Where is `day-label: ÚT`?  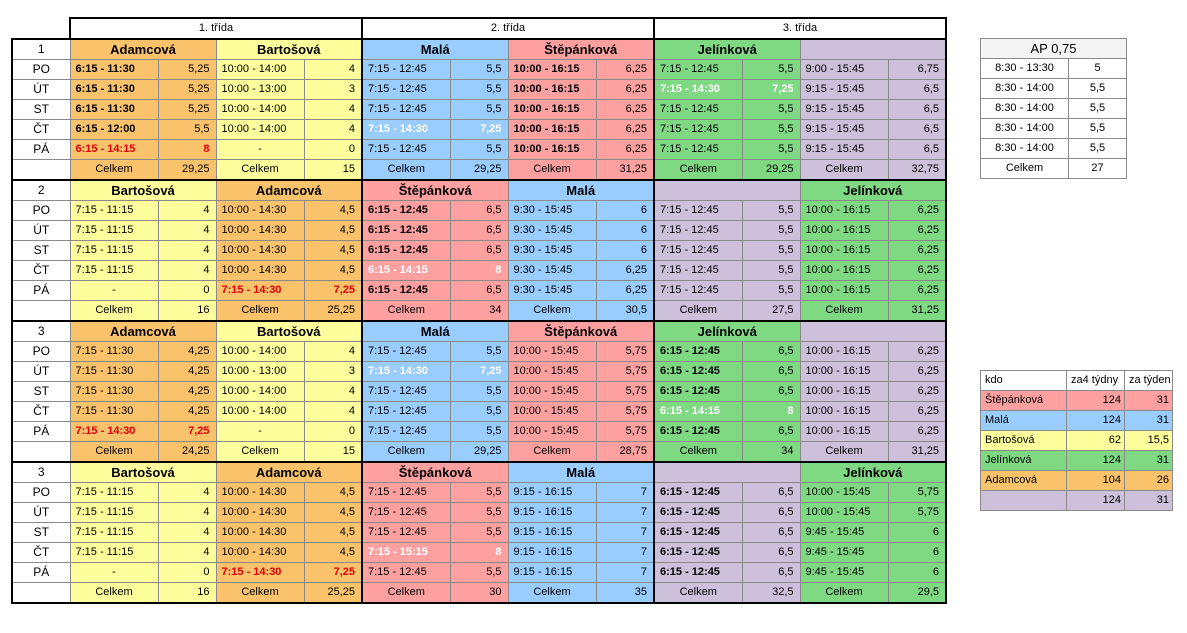 day-label: ÚT is located at coordinates (41, 512).